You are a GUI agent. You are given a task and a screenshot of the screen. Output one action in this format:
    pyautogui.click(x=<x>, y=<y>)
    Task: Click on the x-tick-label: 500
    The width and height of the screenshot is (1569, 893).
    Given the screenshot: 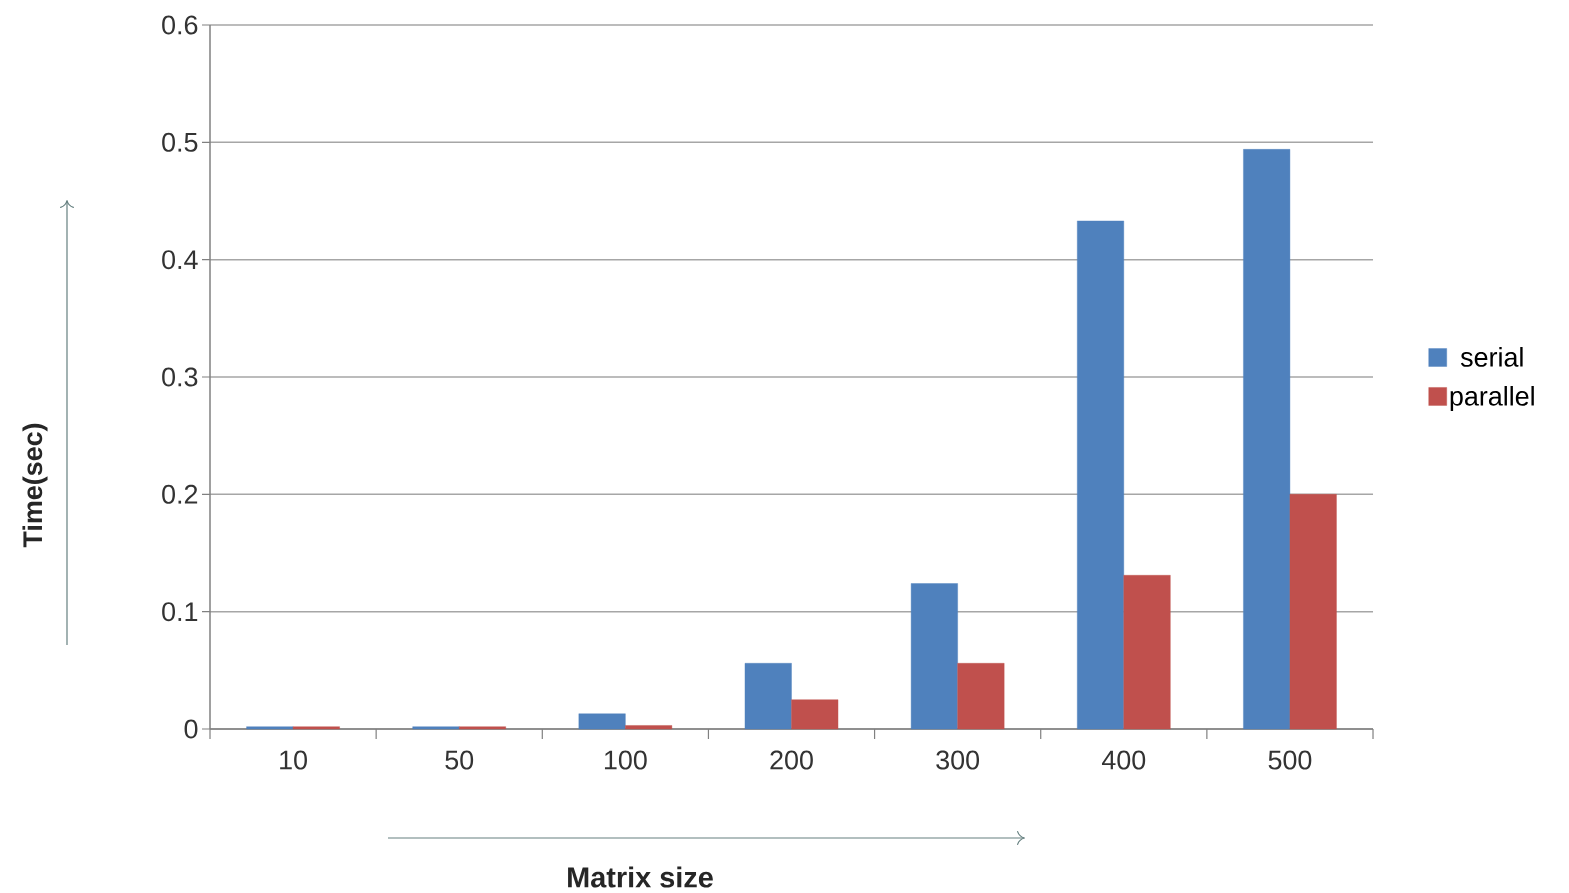 What is the action you would take?
    pyautogui.click(x=1290, y=760)
    